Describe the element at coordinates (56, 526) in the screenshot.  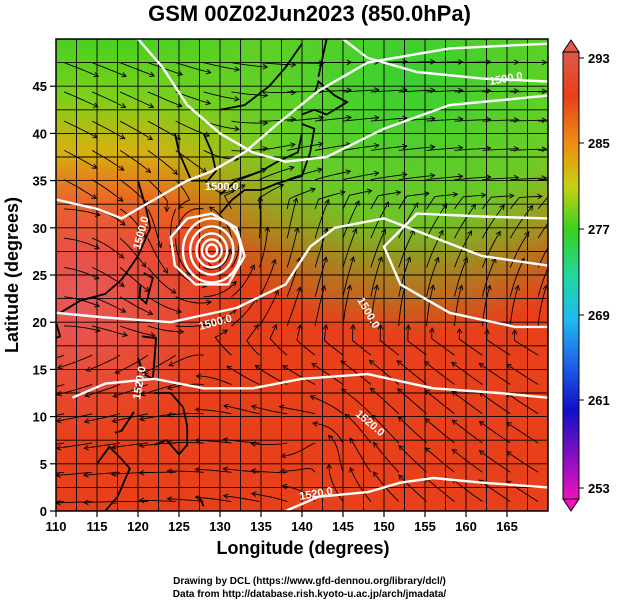
I see `x-tick-label: 110` at that location.